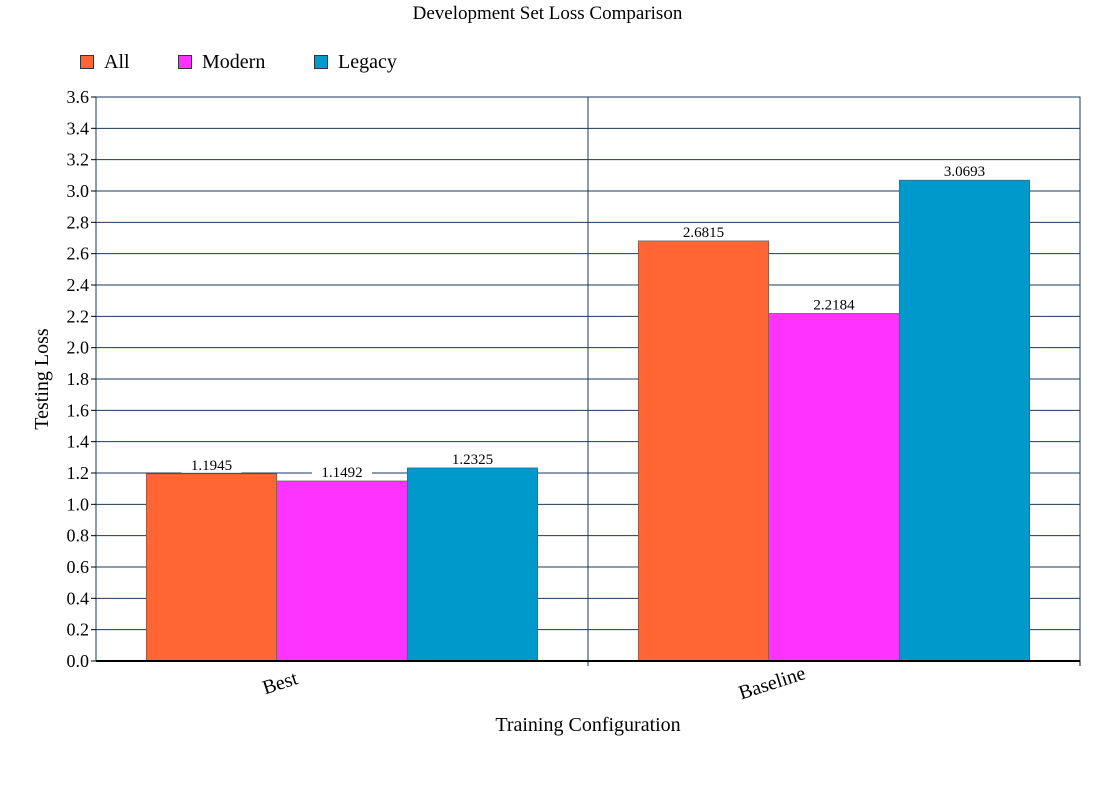 Image resolution: width=1095 pixels, height=805 pixels. Describe the element at coordinates (78, 222) in the screenshot. I see `y-tick-label: 2.8` at that location.